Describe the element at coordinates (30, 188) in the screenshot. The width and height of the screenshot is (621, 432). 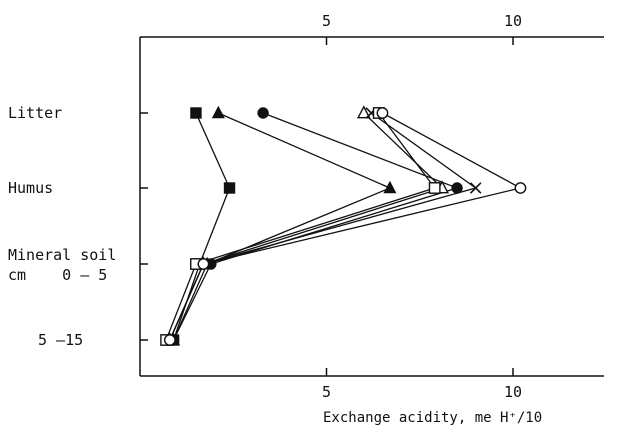
I see `y-tick-label: Humus` at that location.